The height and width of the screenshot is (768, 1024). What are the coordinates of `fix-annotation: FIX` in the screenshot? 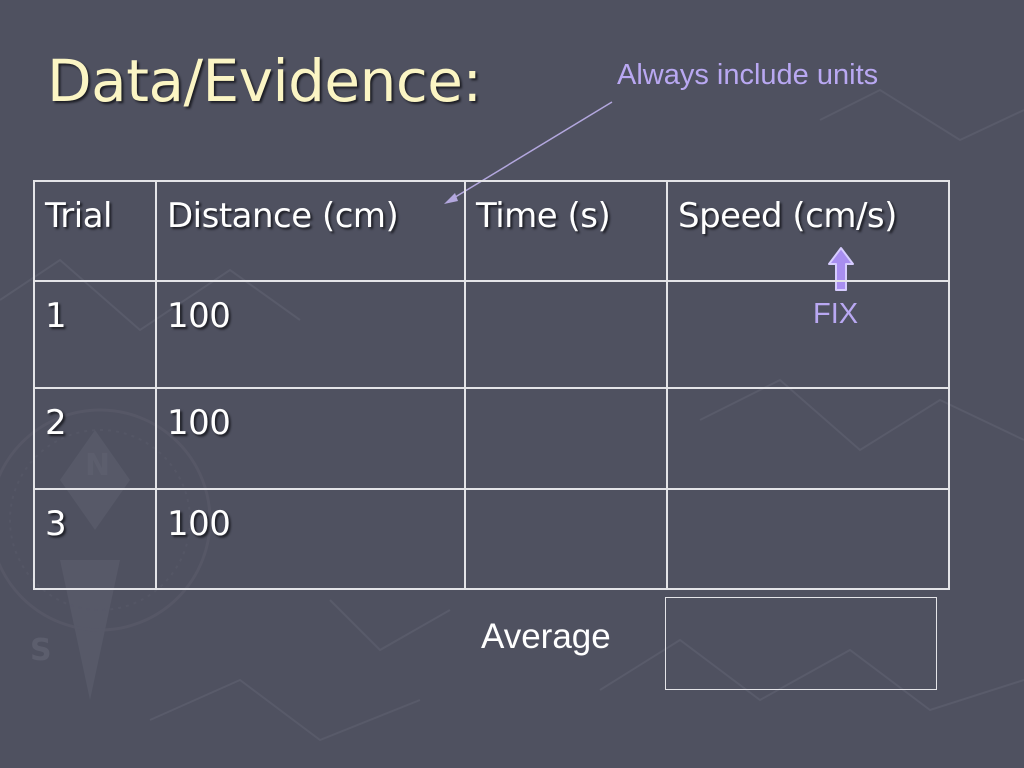 It's located at (836, 314).